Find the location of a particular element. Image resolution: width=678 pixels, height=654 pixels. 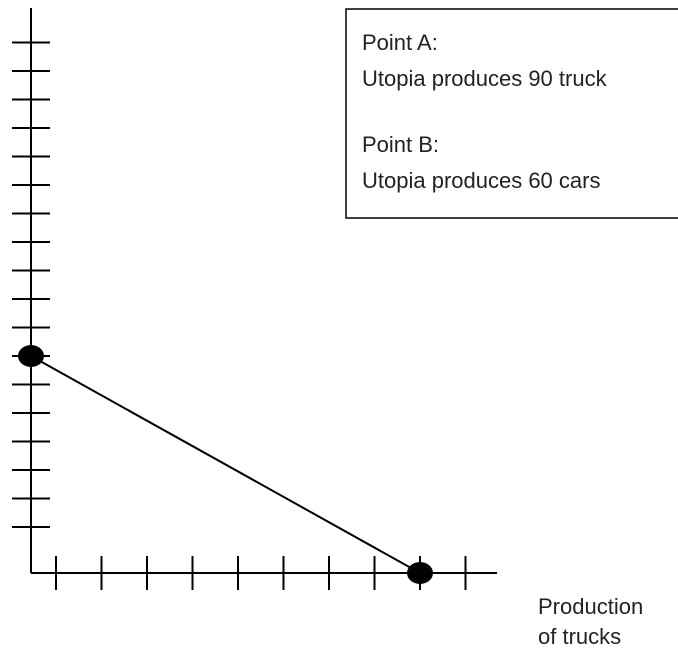

annotation-line-2: Utopia produces 90 truck is located at coordinates (485, 78).